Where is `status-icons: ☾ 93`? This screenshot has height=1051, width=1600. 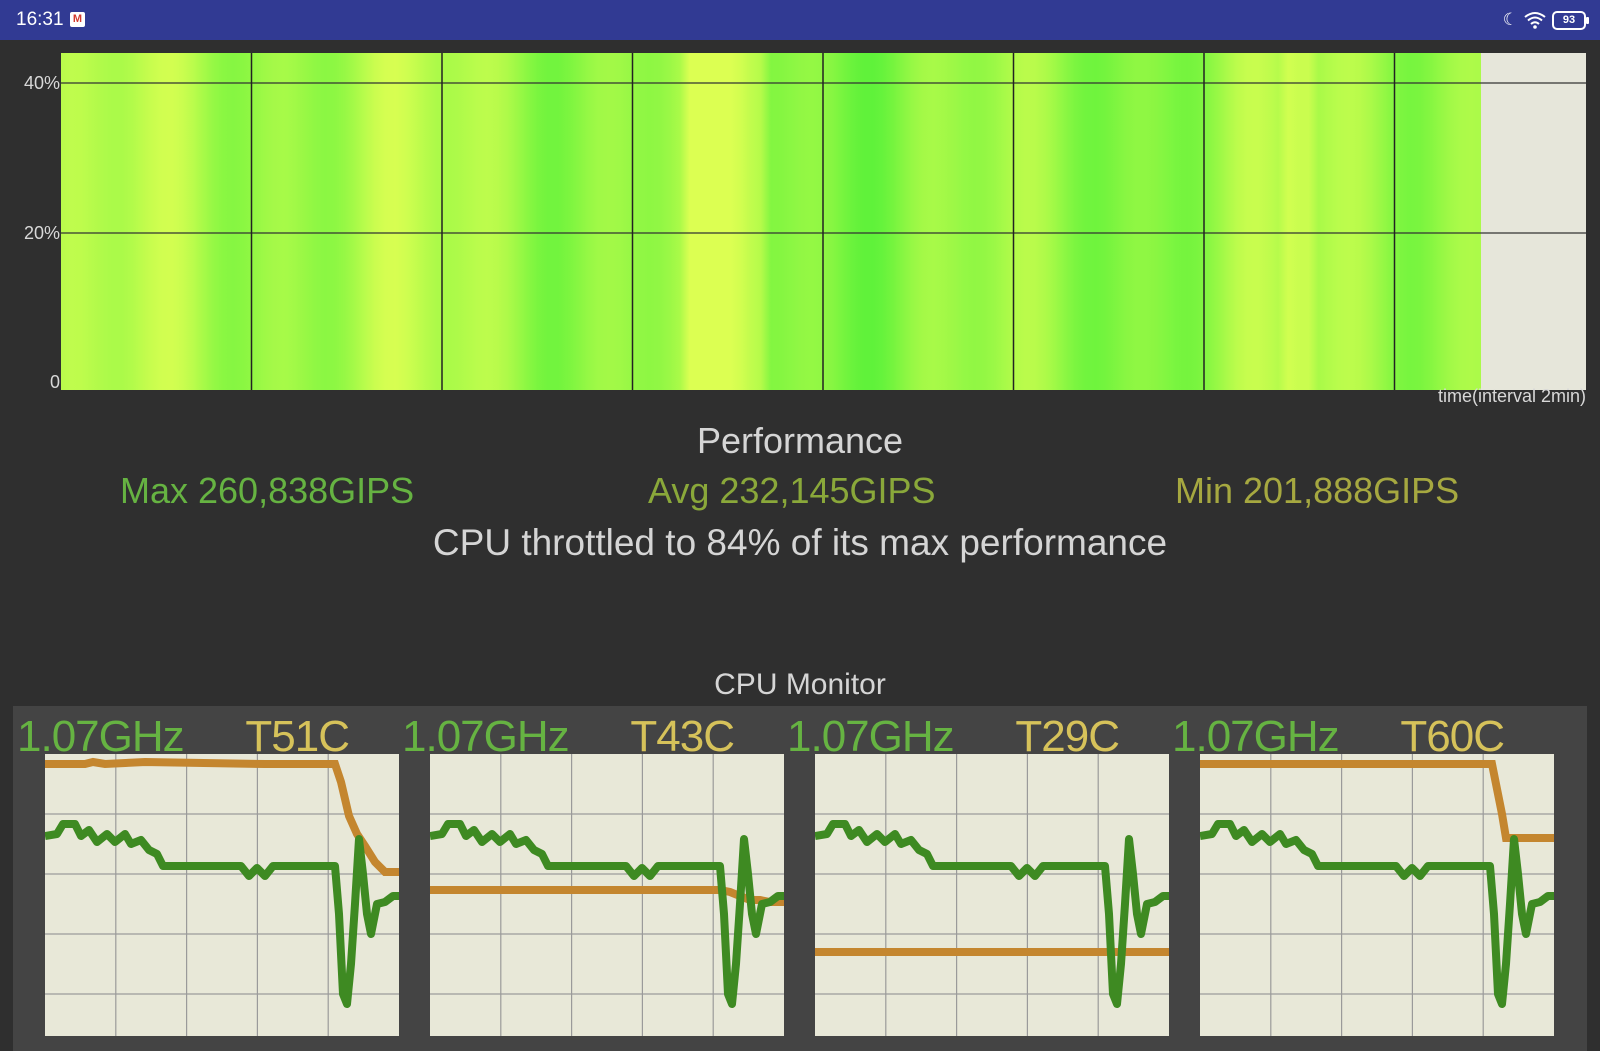
status-icons: ☾ 93 is located at coordinates (1545, 20).